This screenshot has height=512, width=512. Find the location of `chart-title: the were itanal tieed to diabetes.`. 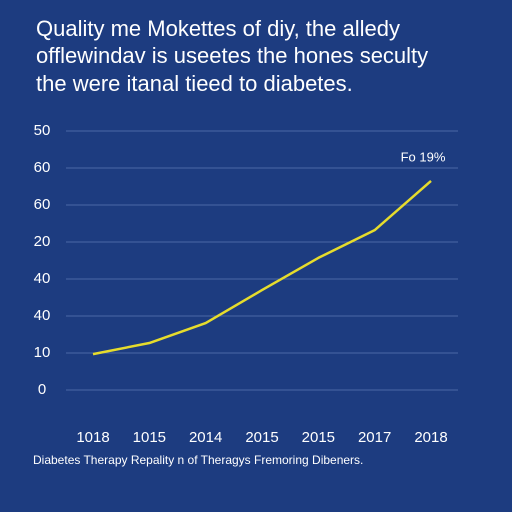

chart-title: the were itanal tieed to diabetes. is located at coordinates (194, 83).